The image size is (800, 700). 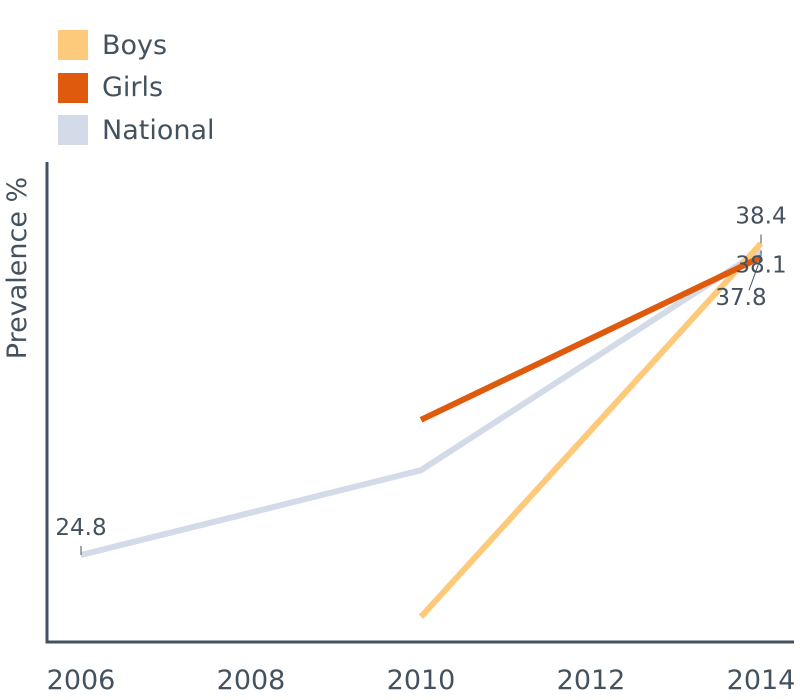 I want to click on legend-item-national: National, so click(x=136, y=130).